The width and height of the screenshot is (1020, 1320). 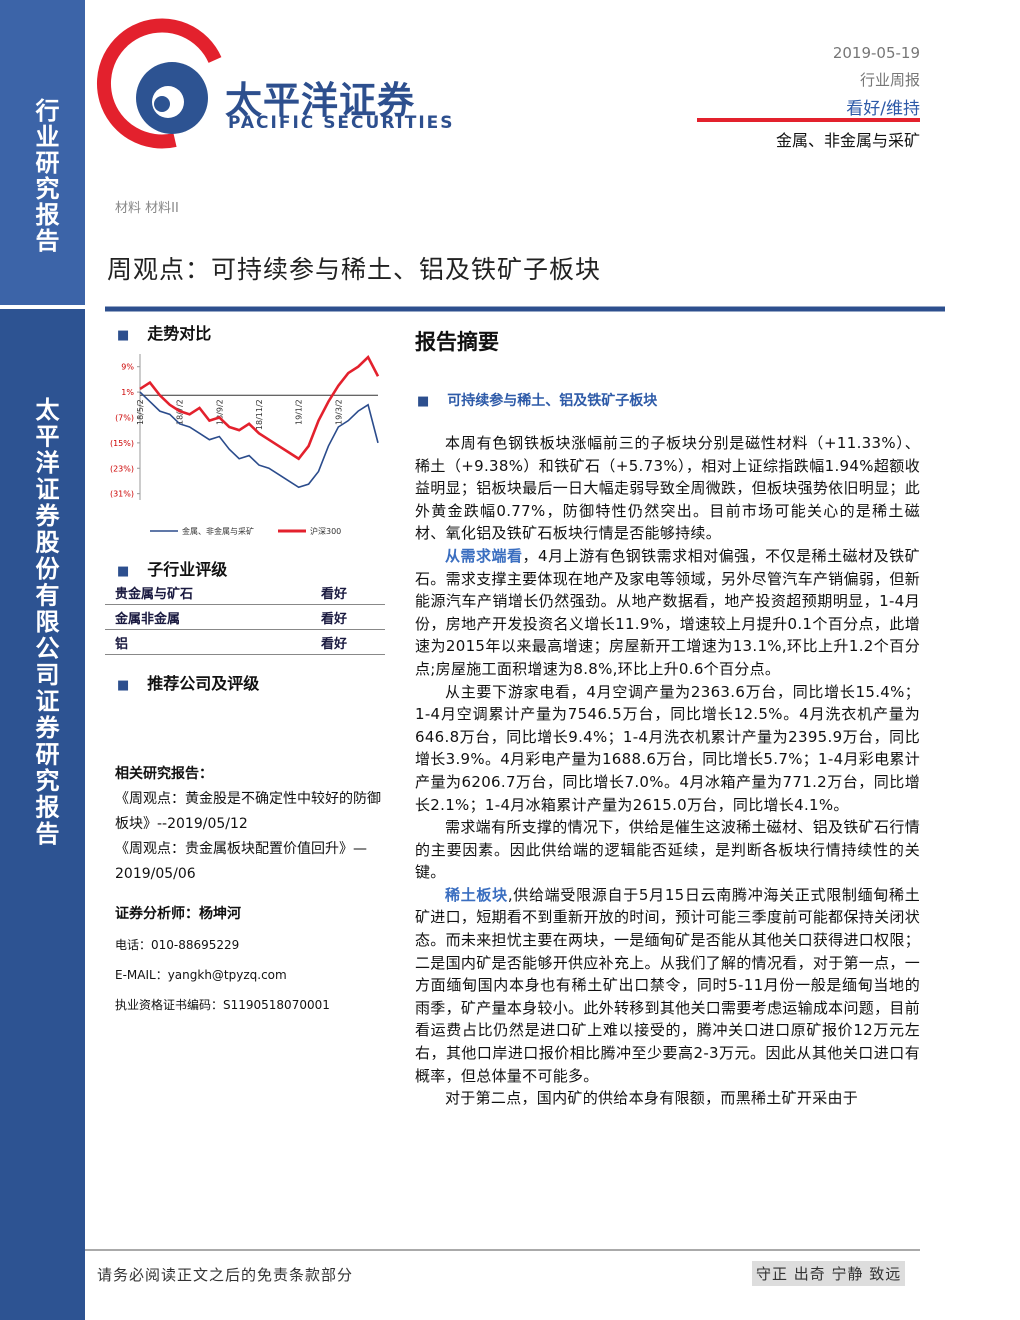 I want to click on related-item: 《周观点：贵金属板块配置价值回升》—2019/05/06, so click(x=241, y=861).